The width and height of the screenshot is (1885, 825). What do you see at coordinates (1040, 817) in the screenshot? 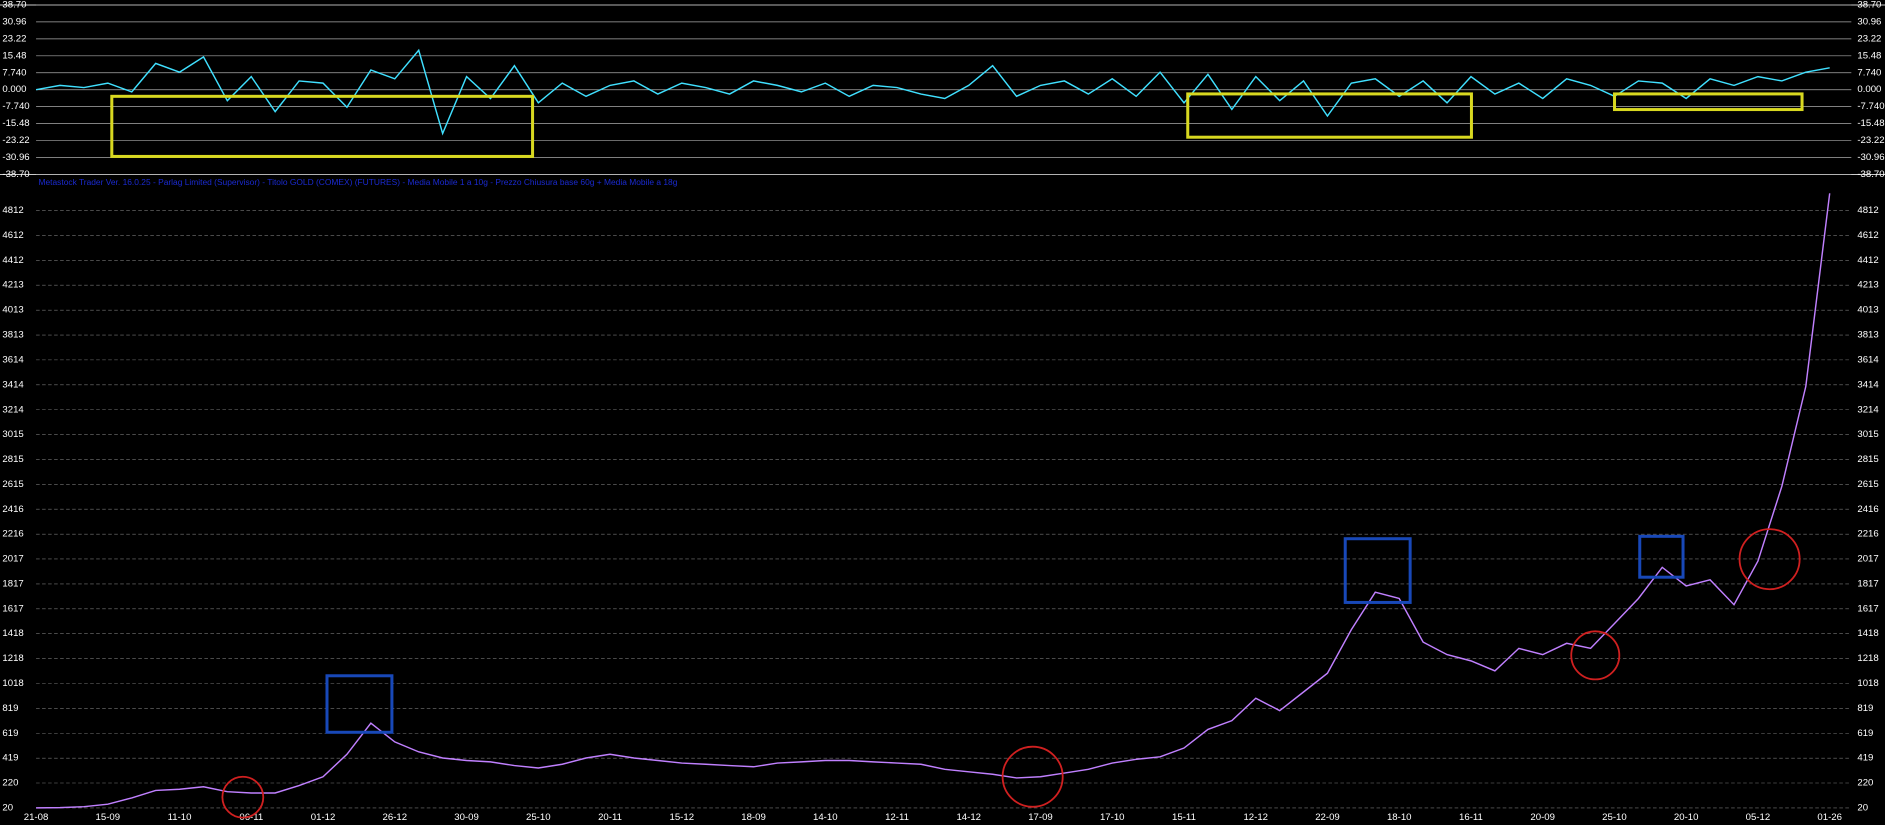
I see `x-tick-label: 17-09` at bounding box center [1040, 817].